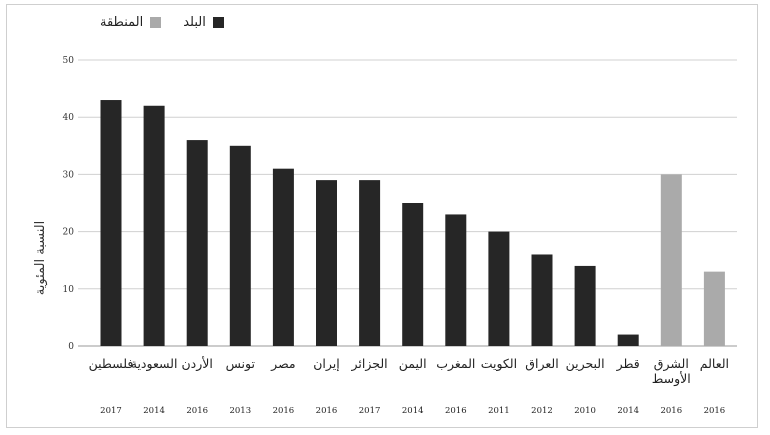  I want to click on category-label: الجزائر, so click(369, 364).